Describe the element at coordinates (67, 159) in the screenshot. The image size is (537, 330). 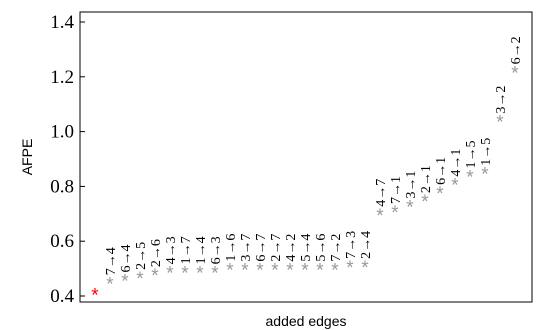
I see `y-axis: 0.4 0.6 0.8 1.0 1.2 1.4` at that location.